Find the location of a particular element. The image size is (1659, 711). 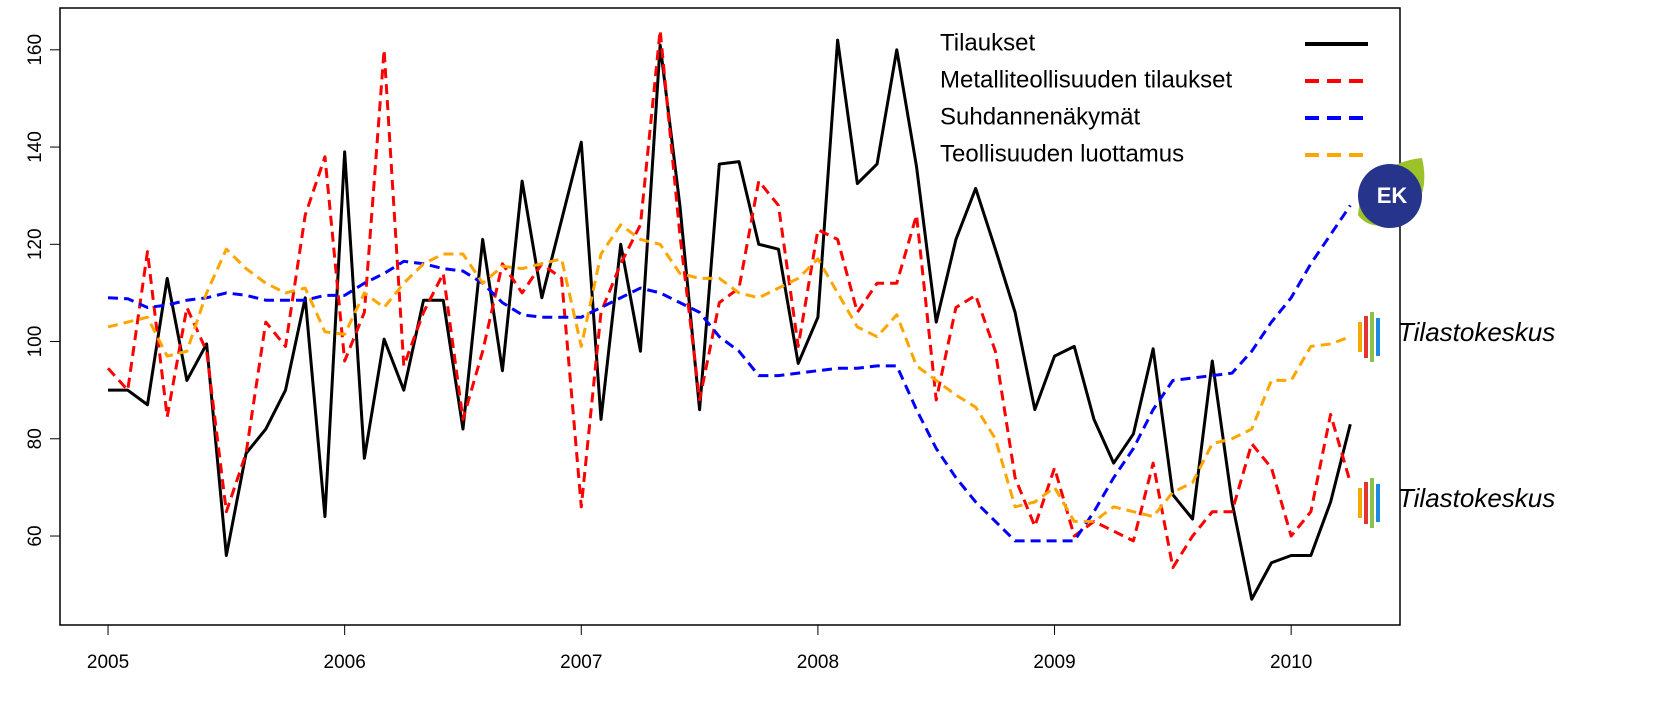

y-tick-label: 100 is located at coordinates (35, 342).